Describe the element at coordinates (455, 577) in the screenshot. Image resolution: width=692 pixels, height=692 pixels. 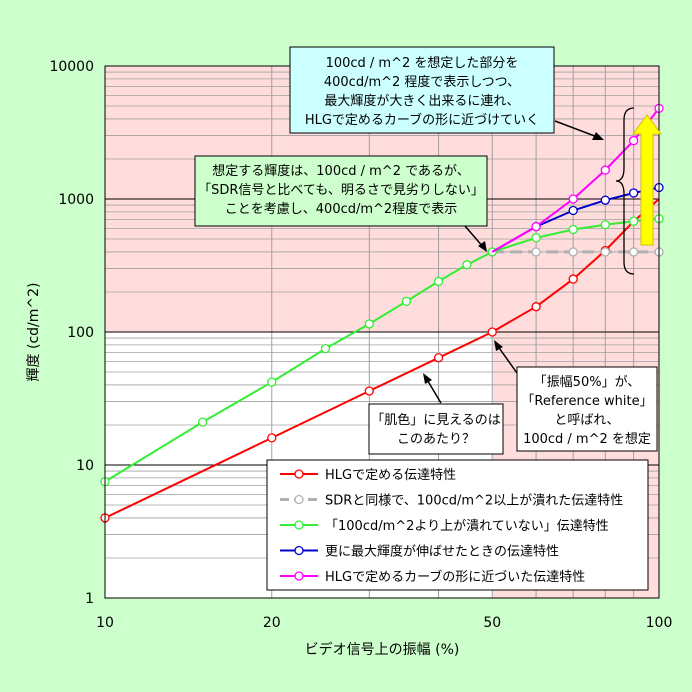
I see `legend-label: HLGで定めるカーブの形に近づいた伝達特性` at that location.